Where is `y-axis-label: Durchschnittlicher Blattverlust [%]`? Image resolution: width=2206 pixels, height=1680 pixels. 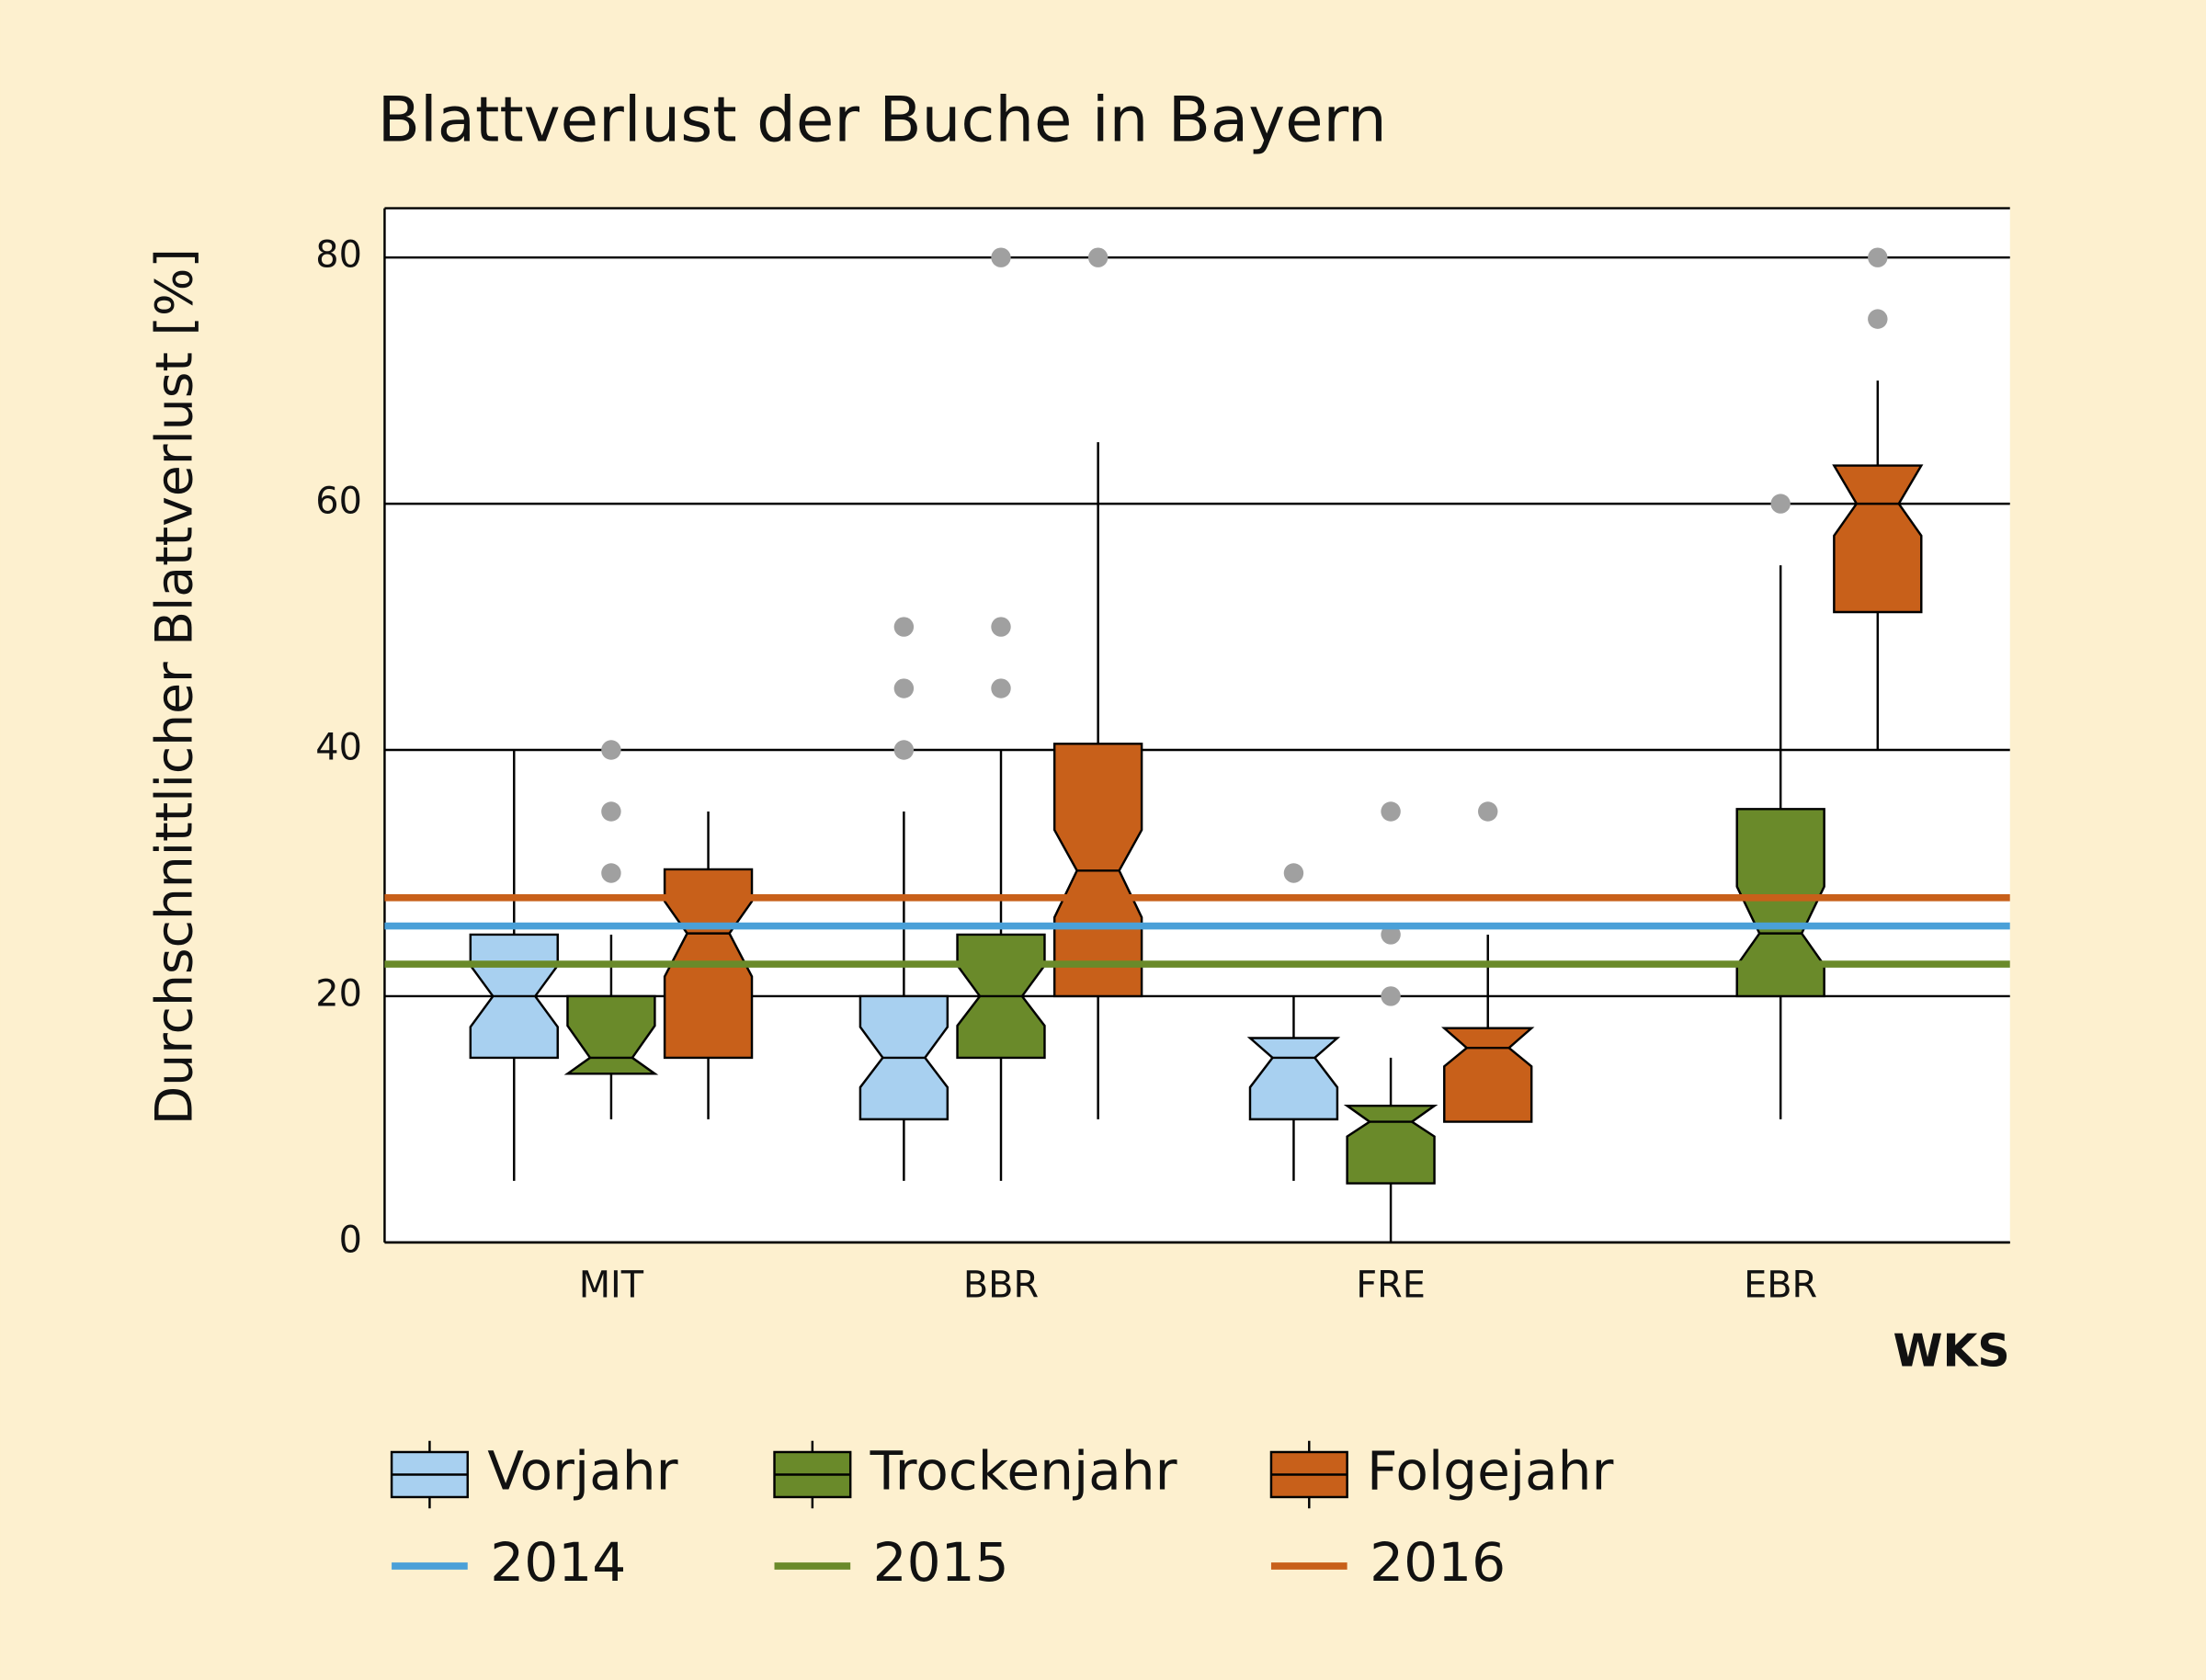 y-axis-label: Durchschnittlicher Blattverlust [%] is located at coordinates (175, 686).